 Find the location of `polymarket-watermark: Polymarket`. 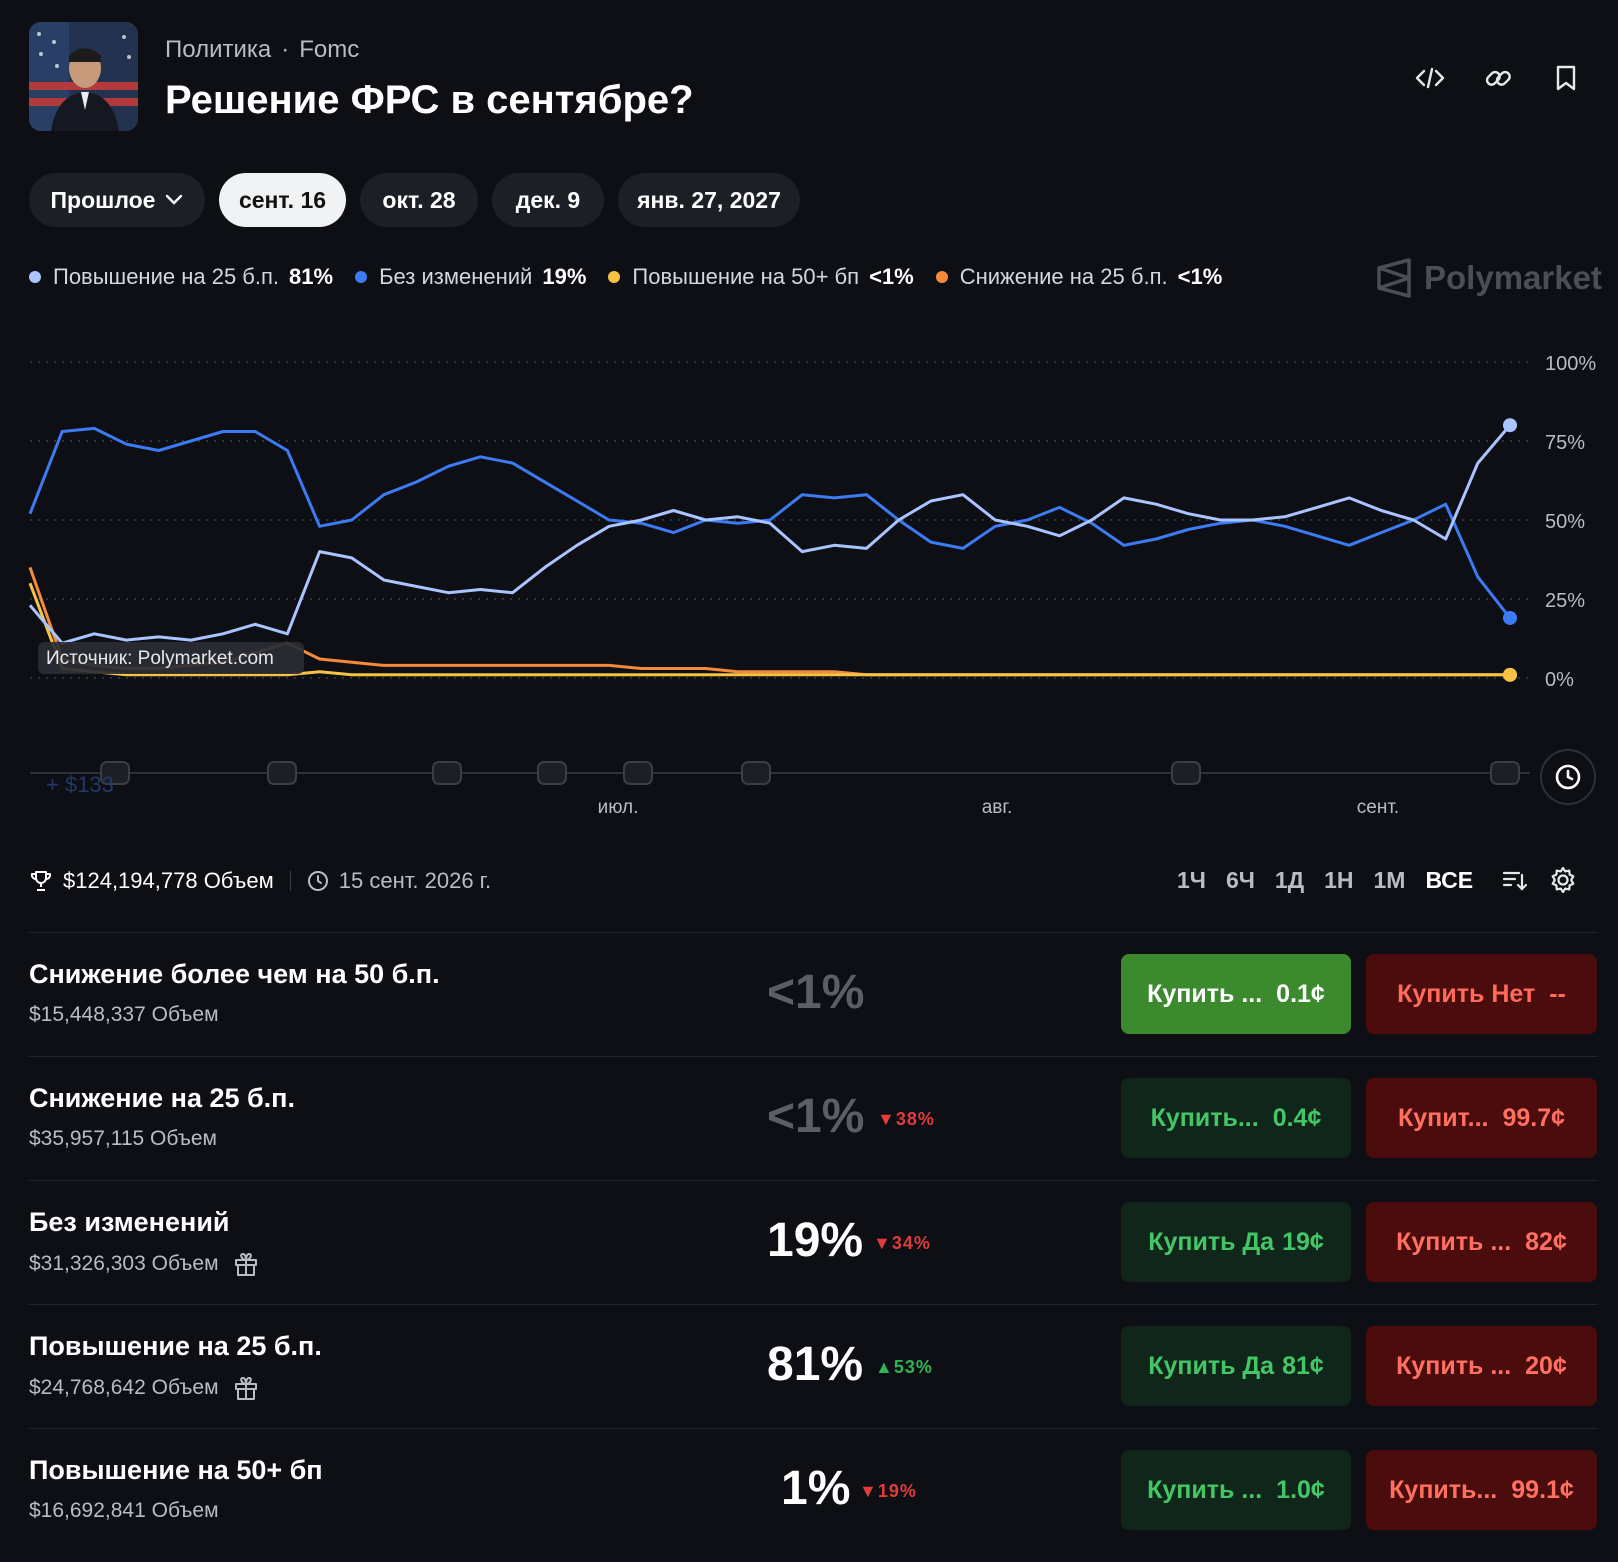

polymarket-watermark: Polymarket is located at coordinates (1489, 278).